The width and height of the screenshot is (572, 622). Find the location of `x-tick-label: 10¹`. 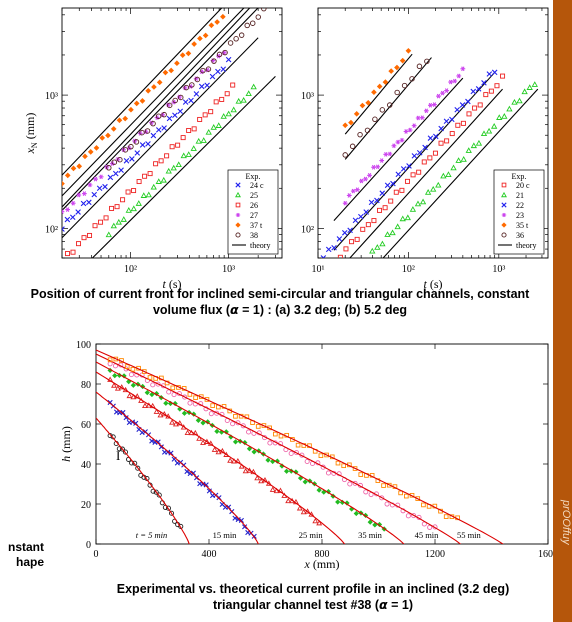

x-tick-label: 10¹ is located at coordinates (318, 269).